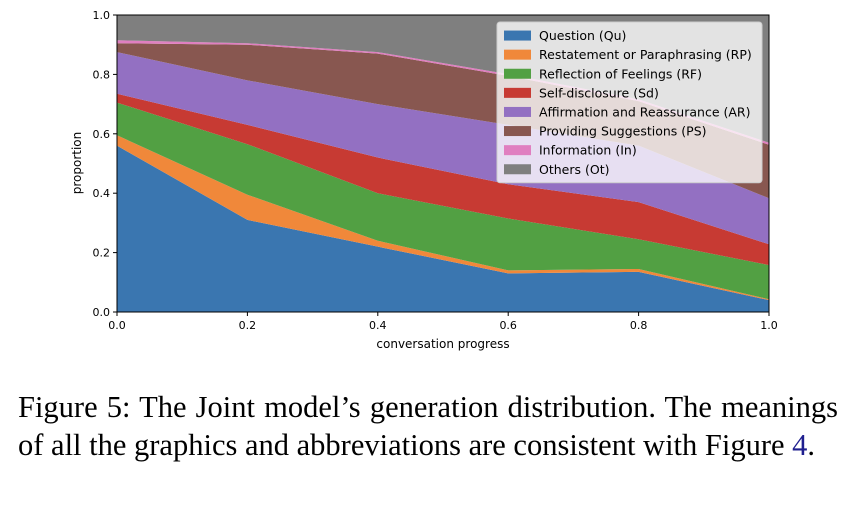  Describe the element at coordinates (102, 74) in the screenshot. I see `y-tick-label: 0.8` at that location.